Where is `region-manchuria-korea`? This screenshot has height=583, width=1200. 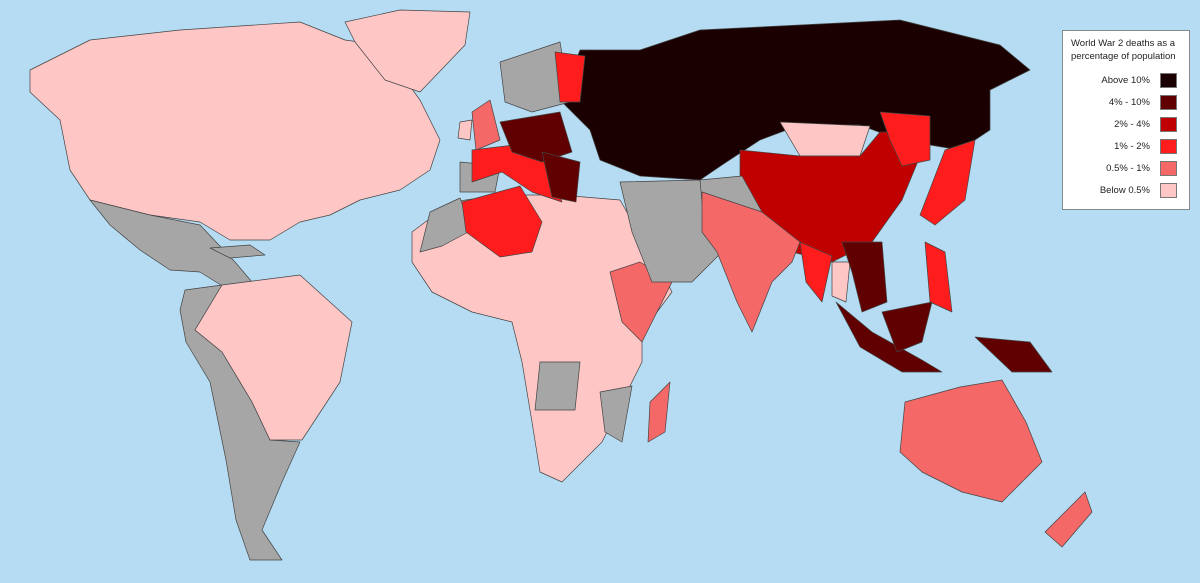
region-manchuria-korea is located at coordinates (905, 139).